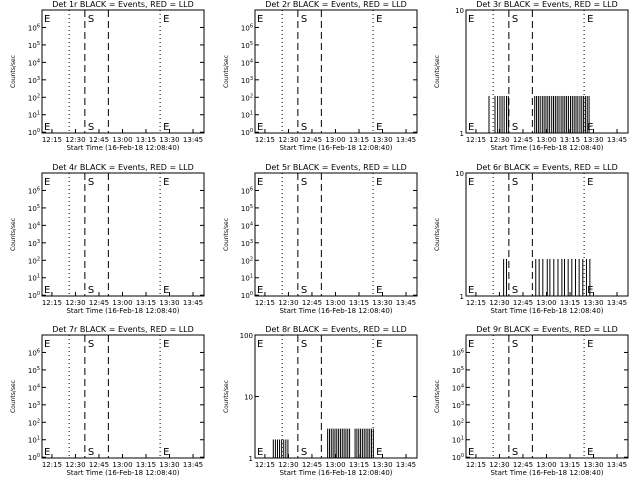 Image resolution: width=640 pixels, height=480 pixels. Describe the element at coordinates (547, 167) in the screenshot. I see `panel-title: Det 6r BLACK = Events, RED = LLD` at that location.